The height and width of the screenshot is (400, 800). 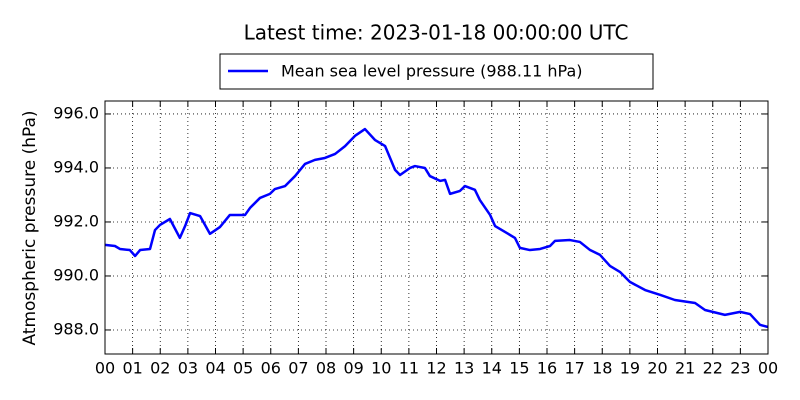 I want to click on y-tick-label: 992.0, so click(x=76, y=220).